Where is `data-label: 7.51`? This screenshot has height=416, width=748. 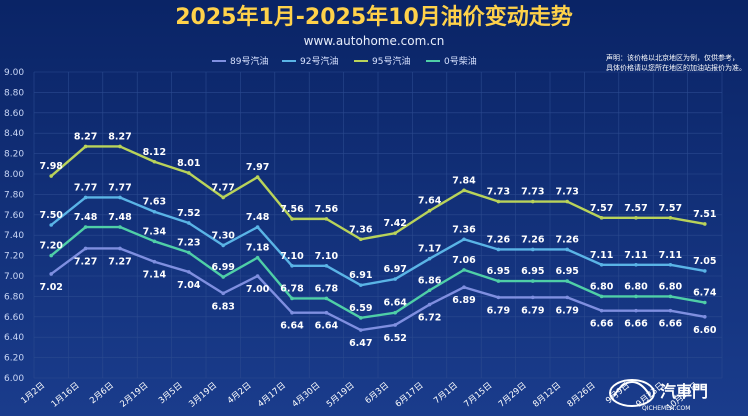 data-label: 7.51 is located at coordinates (704, 214).